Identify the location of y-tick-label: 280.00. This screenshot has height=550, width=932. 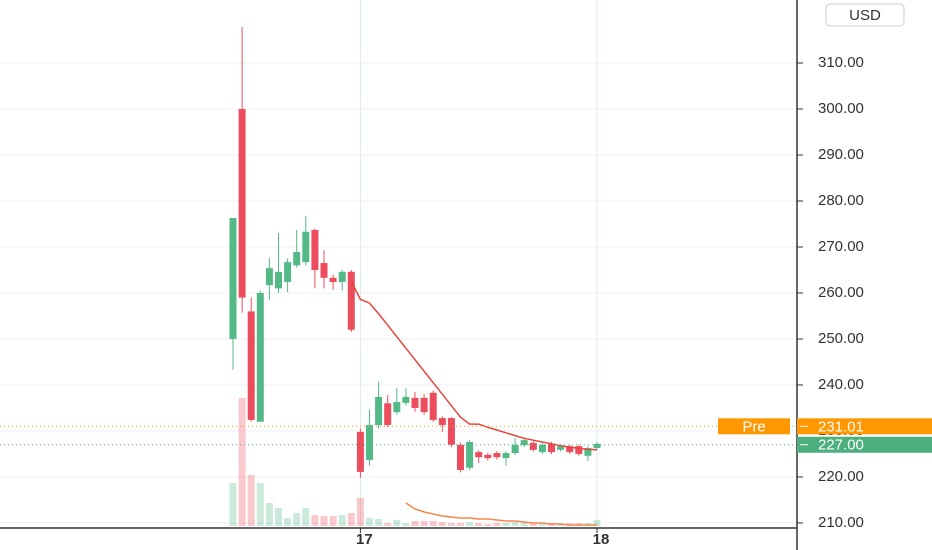
(841, 200).